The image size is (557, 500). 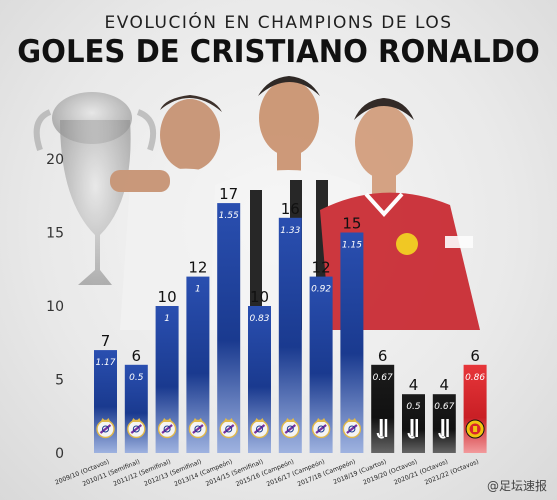 I want to click on y-axis: 0 5 10 15 20, so click(x=55, y=307).